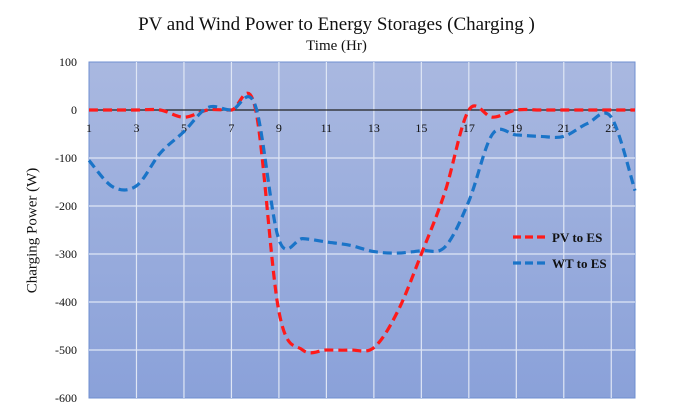 The image size is (673, 415). Describe the element at coordinates (66, 206) in the screenshot. I see `y-tick-label: -200` at that location.